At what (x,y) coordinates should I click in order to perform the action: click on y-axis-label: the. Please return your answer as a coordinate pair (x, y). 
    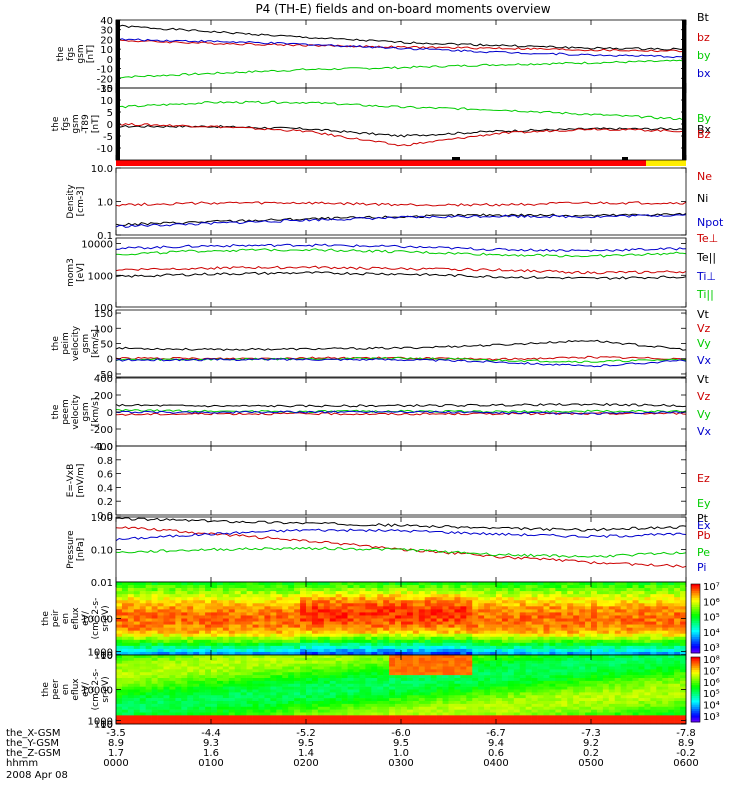
    Looking at the image, I should click on (56, 411).